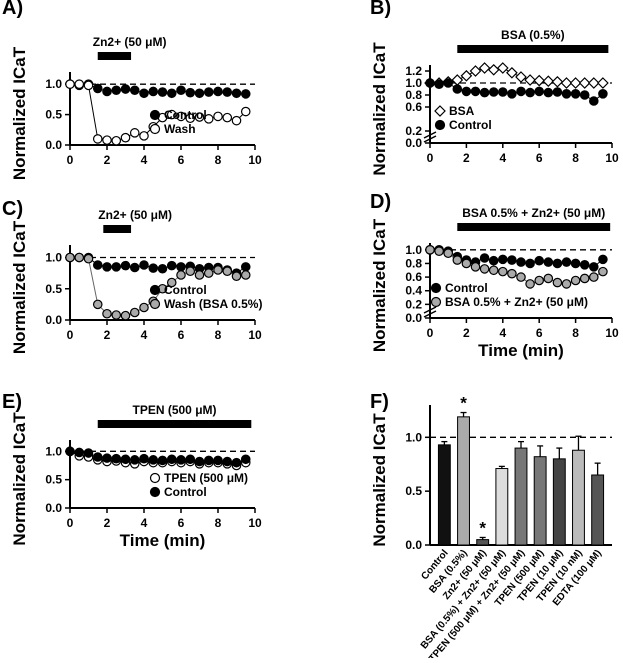  I want to click on x-axis-label: Time (min), so click(163, 540).